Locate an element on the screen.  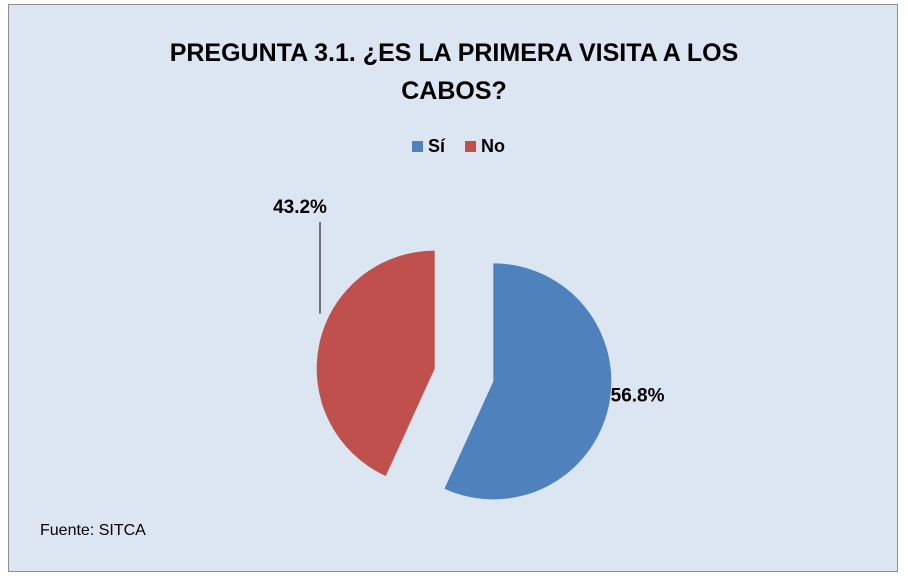
data-label: 43.2% is located at coordinates (300, 207).